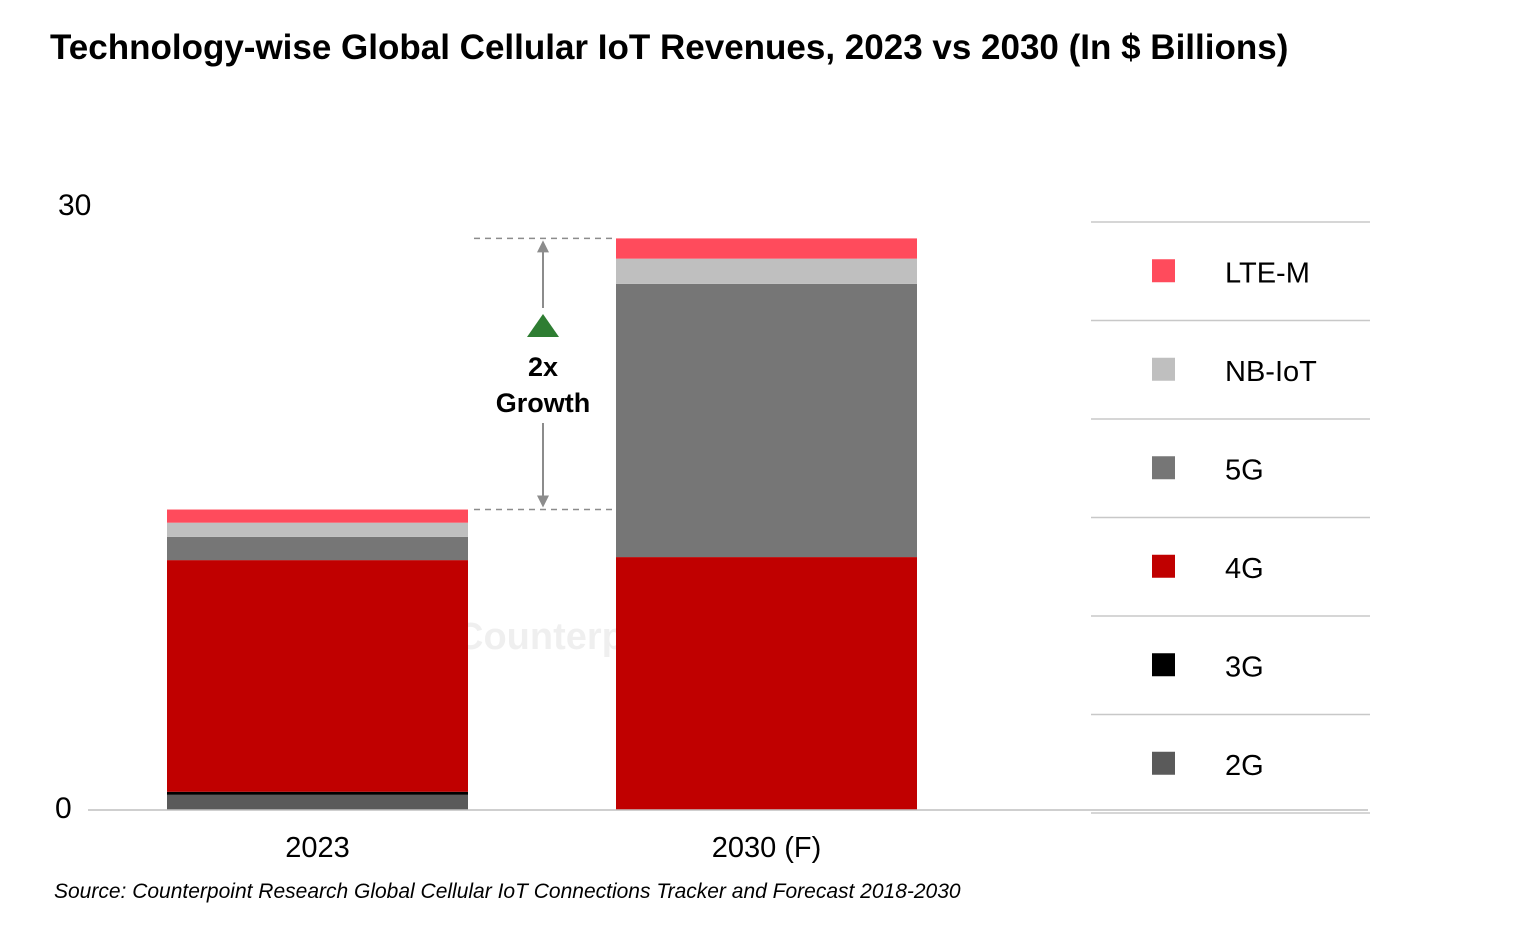  Describe the element at coordinates (1163, 271) in the screenshot. I see `legend-swatch-lte-m` at that location.